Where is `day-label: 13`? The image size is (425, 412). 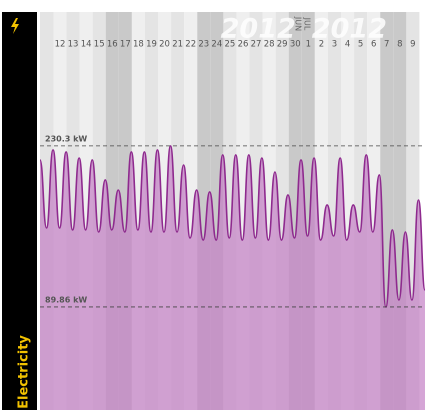
day-label: 13 is located at coordinates (73, 45).